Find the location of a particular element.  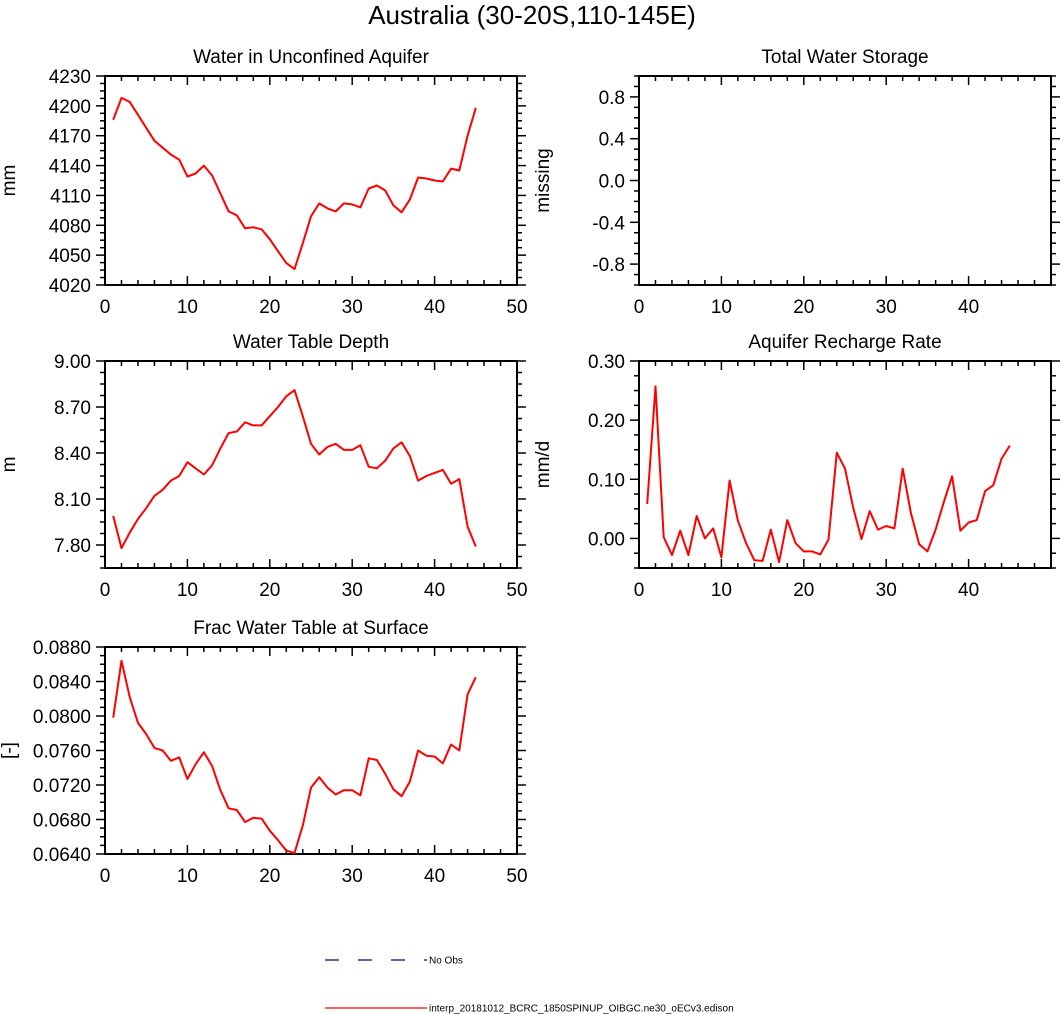

legend-label: No Obs is located at coordinates (446, 961).